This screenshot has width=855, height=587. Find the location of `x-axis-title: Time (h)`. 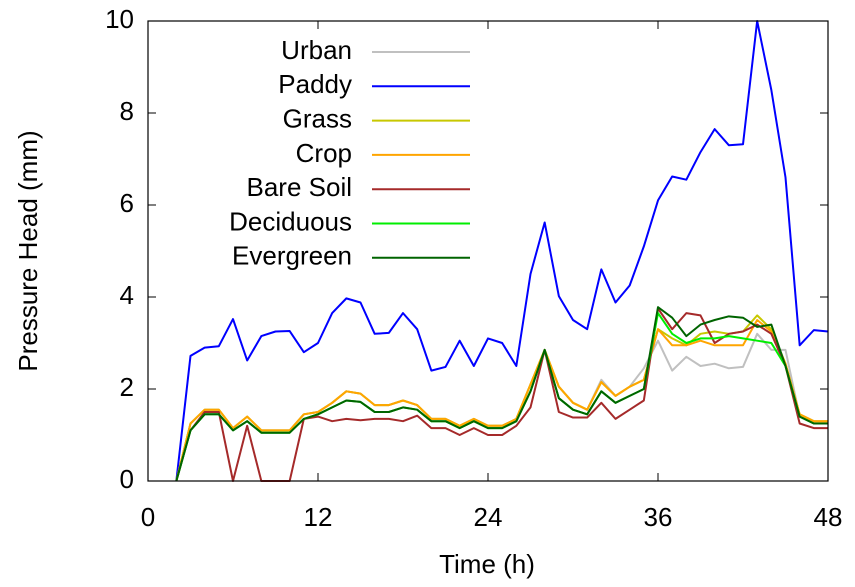

x-axis-title: Time (h) is located at coordinates (487, 564).